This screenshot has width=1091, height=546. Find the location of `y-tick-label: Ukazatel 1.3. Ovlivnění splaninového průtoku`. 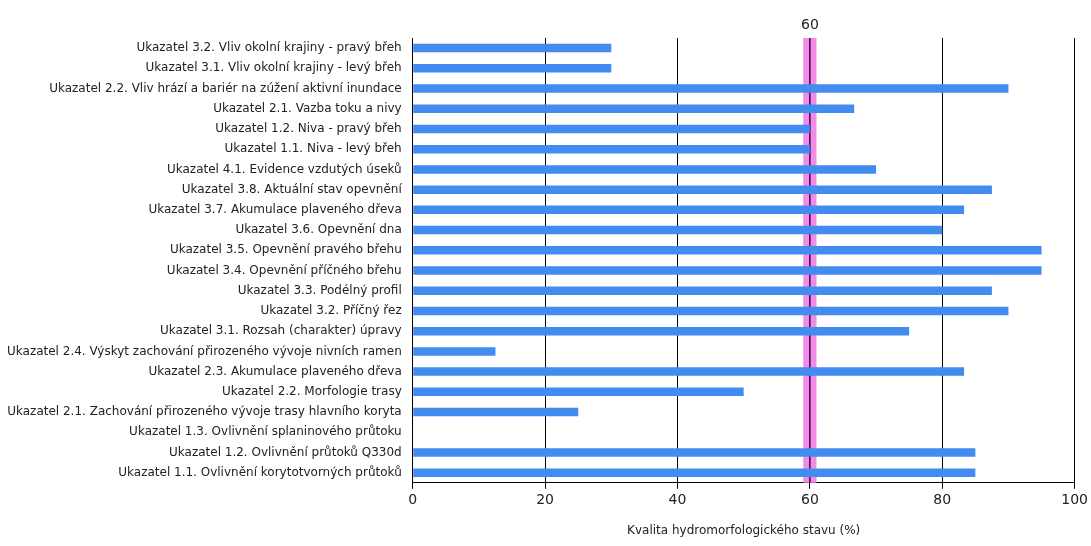

y-tick-label: Ukazatel 1.3. Ovlivnění splaninového průtoku is located at coordinates (265, 431).